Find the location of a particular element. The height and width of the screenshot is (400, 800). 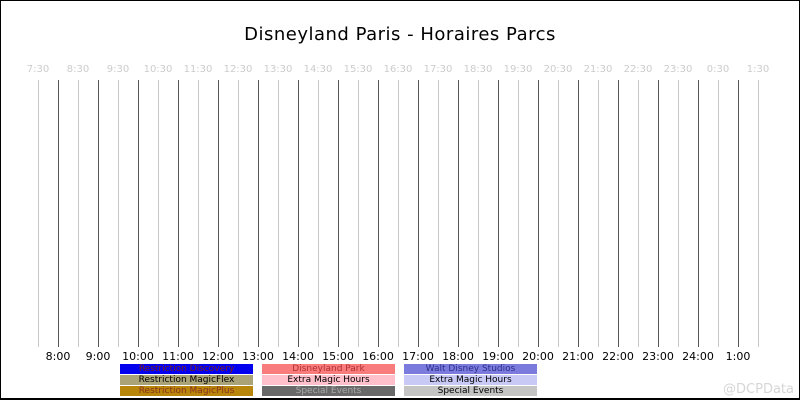

bottom-axis-tick: 13:00 is located at coordinates (258, 356).